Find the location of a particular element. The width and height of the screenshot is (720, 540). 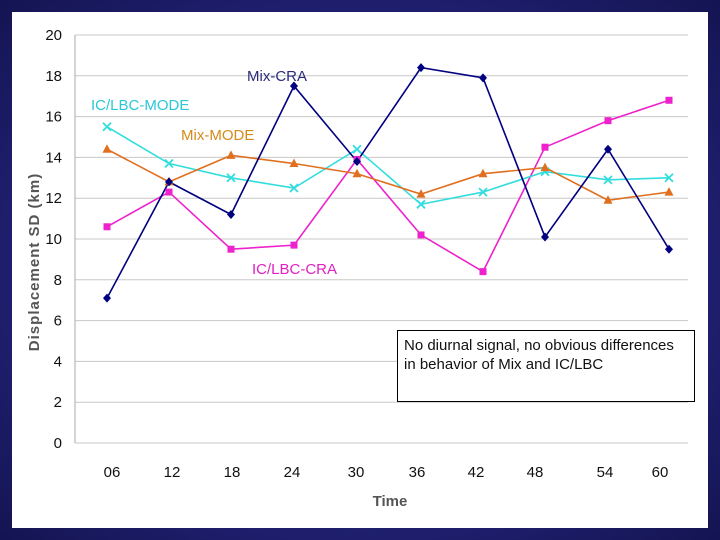

y-tick-label: 10 is located at coordinates (53, 239).